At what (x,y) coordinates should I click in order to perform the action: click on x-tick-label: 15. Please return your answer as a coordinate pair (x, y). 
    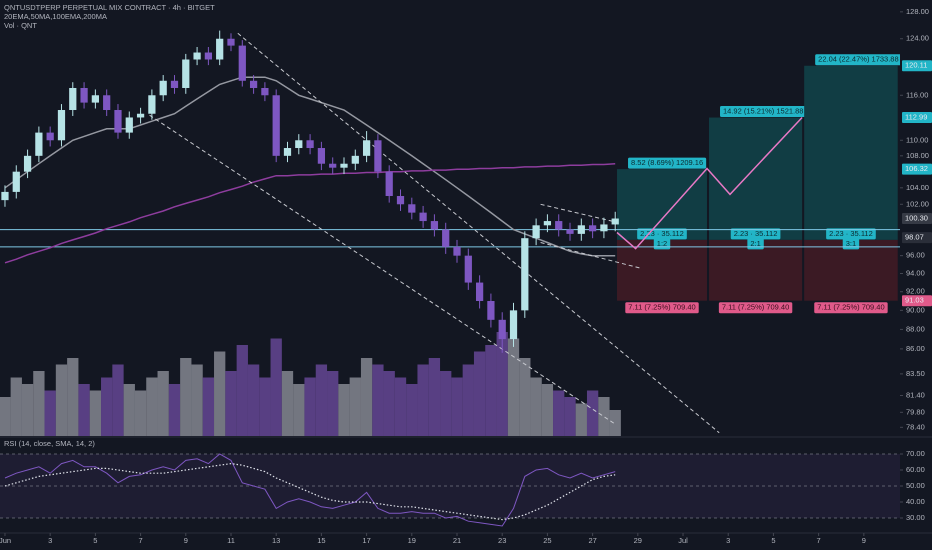
    Looking at the image, I should click on (321, 540).